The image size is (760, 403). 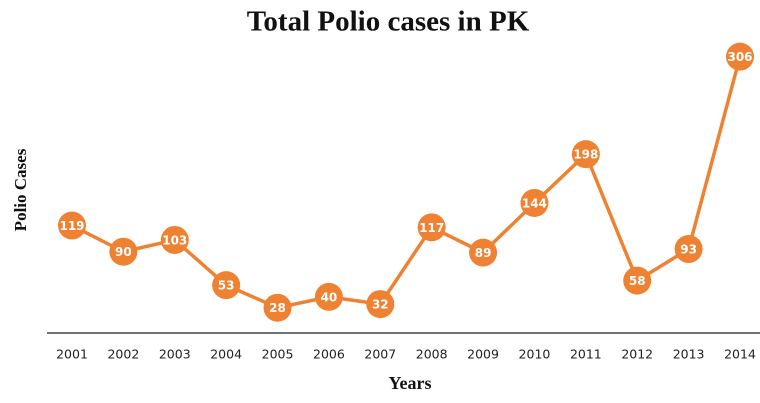 I want to click on data-label: 58, so click(x=637, y=281).